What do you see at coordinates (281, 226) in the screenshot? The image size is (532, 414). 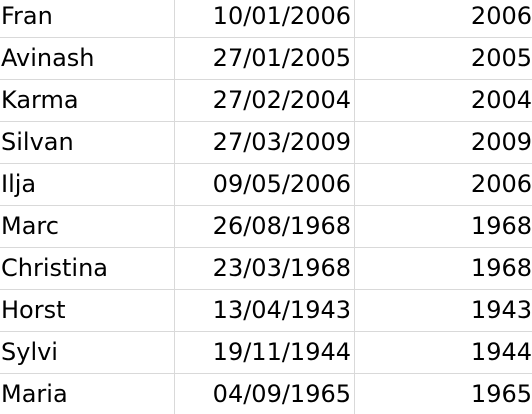 I see `date-cell: 26/08/1968` at bounding box center [281, 226].